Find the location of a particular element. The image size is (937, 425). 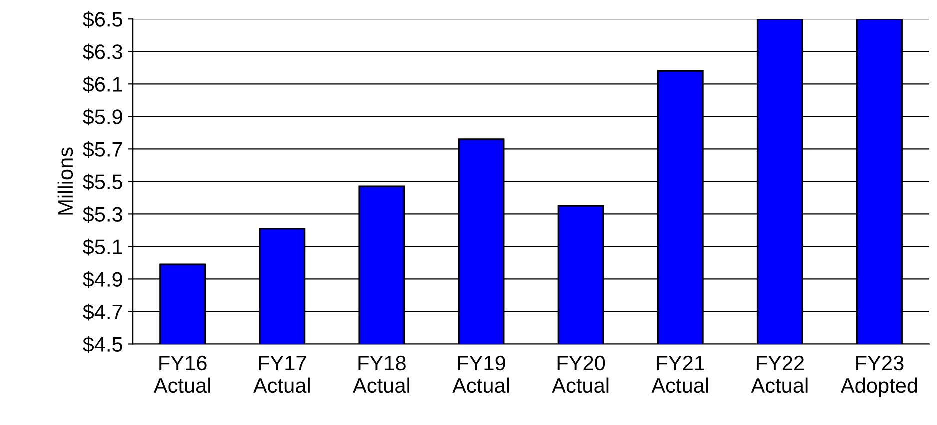

y-tick-label: $6.1 is located at coordinates (102, 85).